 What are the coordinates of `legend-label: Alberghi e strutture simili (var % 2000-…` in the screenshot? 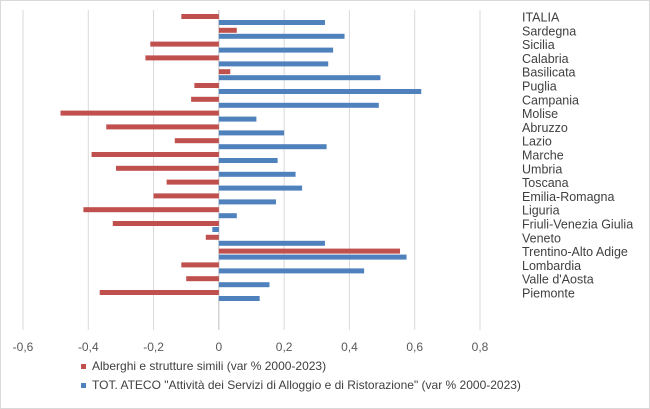 It's located at (209, 366).